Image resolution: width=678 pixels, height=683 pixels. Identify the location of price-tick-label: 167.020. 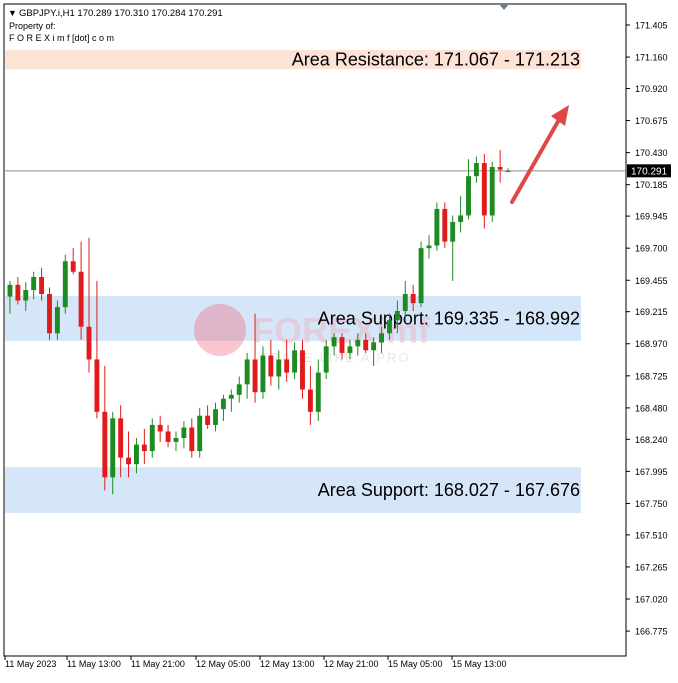
(651, 600).